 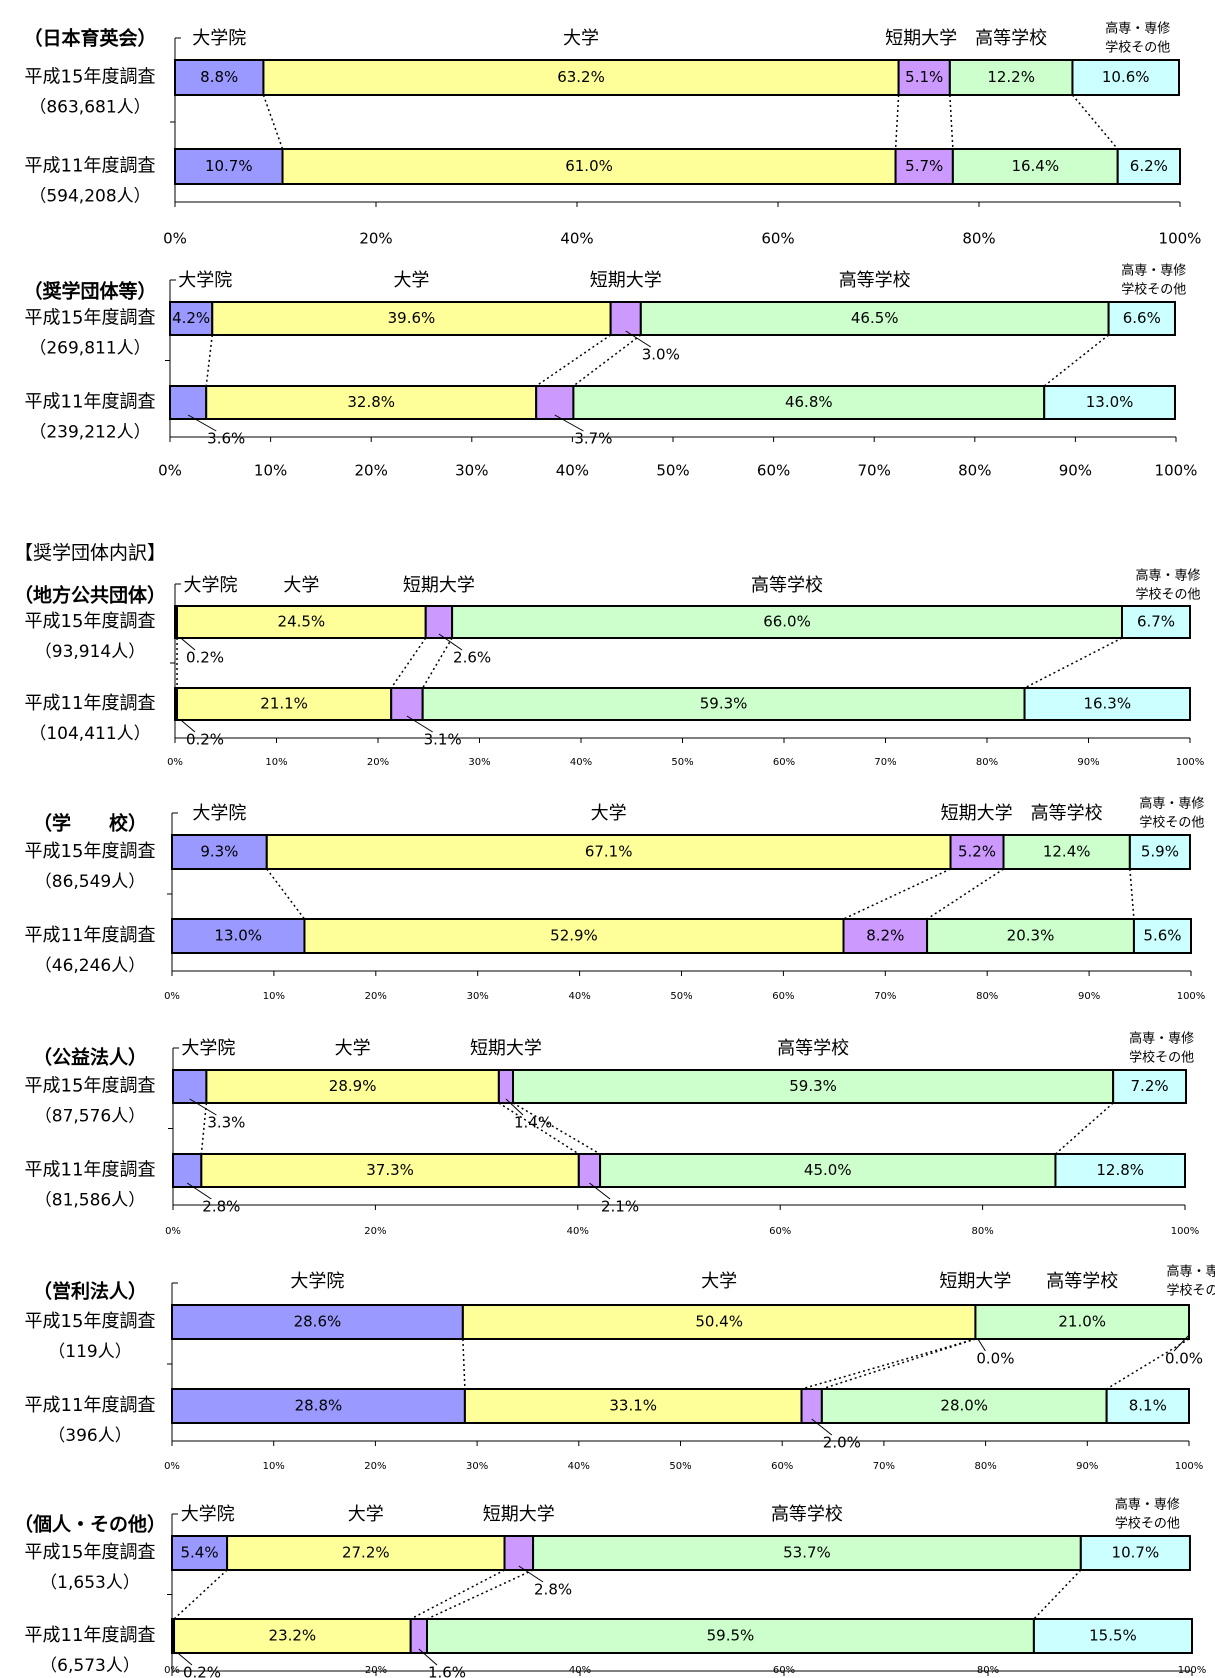 I want to click on data-label-h15-high-school: 12.2%, so click(x=1011, y=77).